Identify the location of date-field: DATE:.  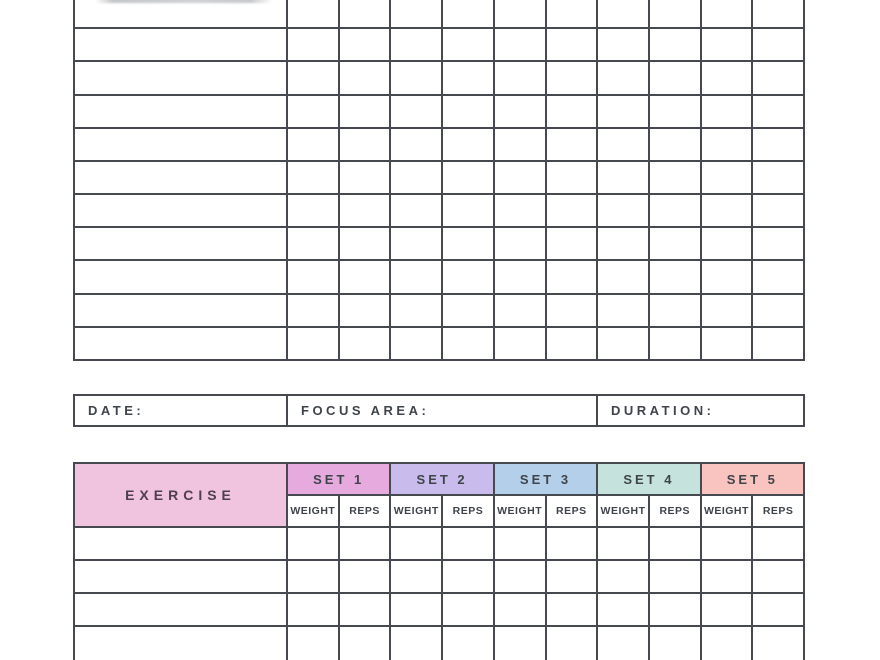
(180, 410).